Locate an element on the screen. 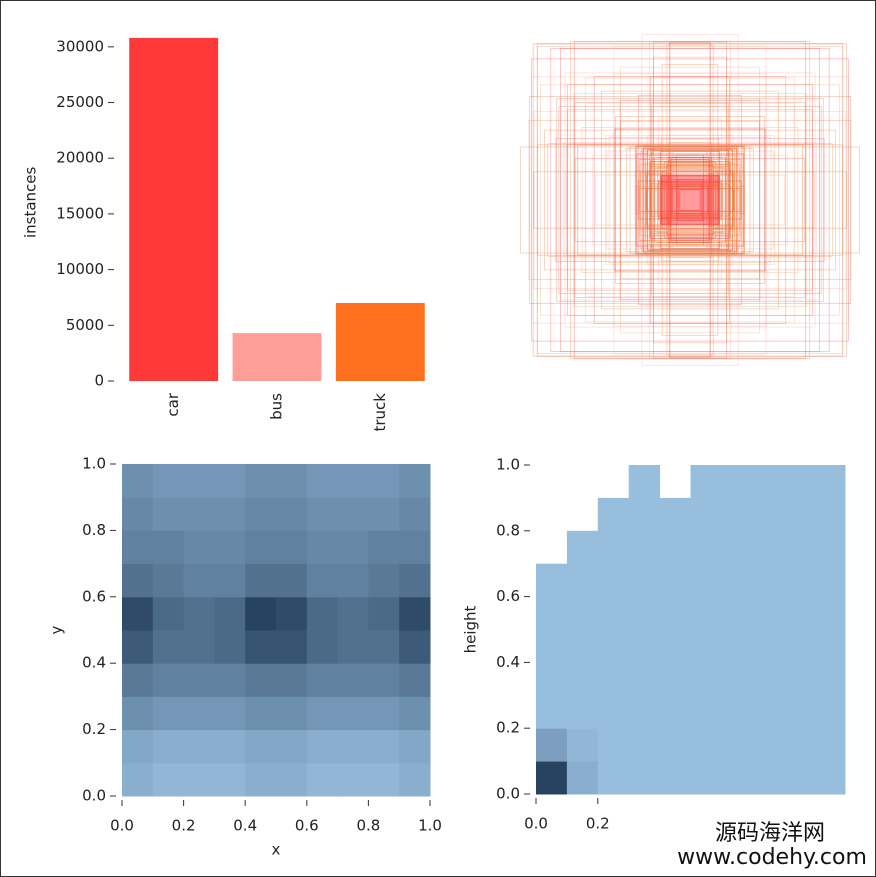  y-axis-label: y is located at coordinates (57, 629).